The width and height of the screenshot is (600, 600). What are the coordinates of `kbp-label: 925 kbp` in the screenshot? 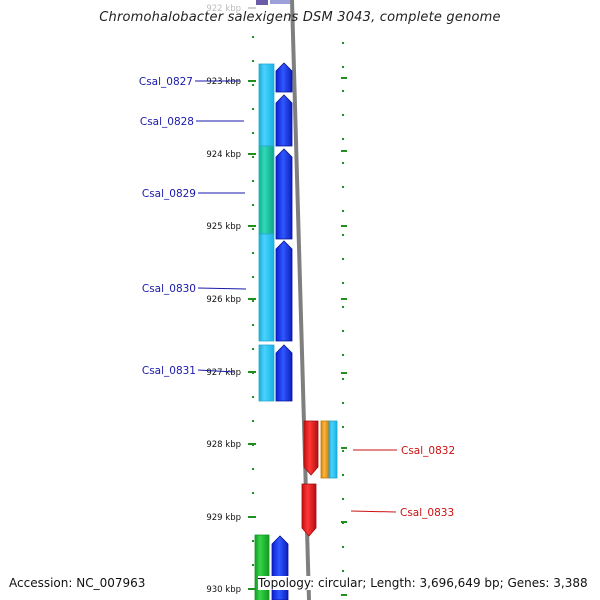 It's located at (223, 227).